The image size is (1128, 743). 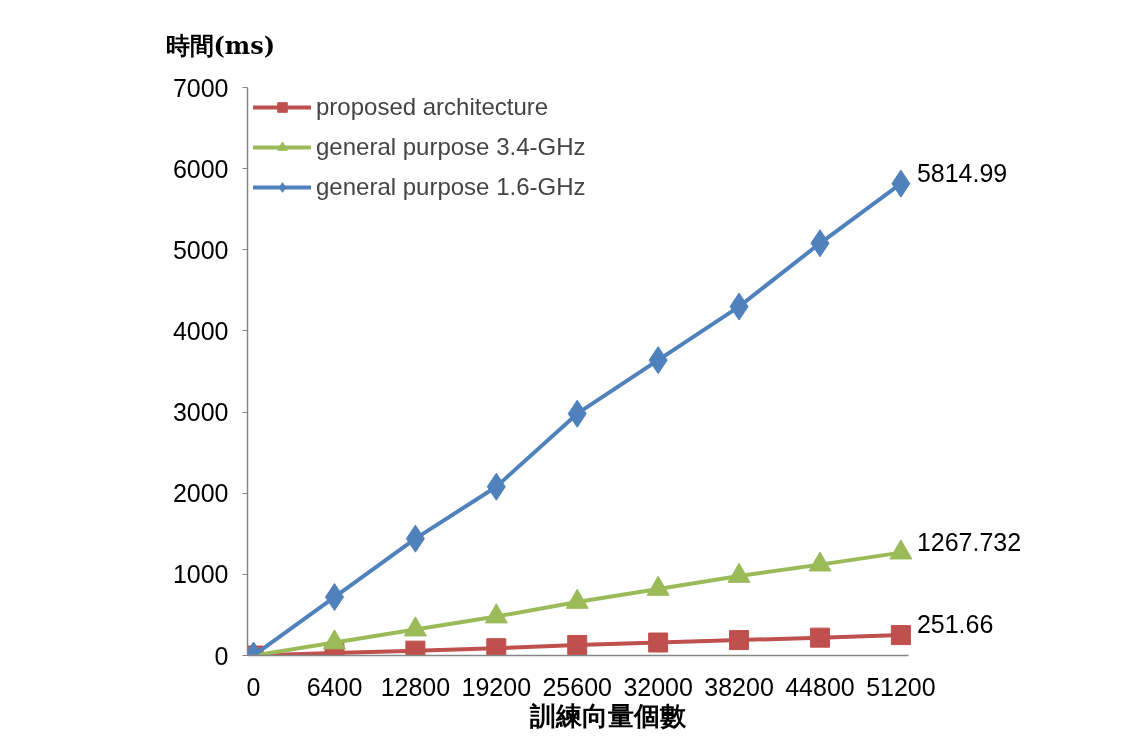 I want to click on y-tick-label: 1000, so click(x=200, y=574).